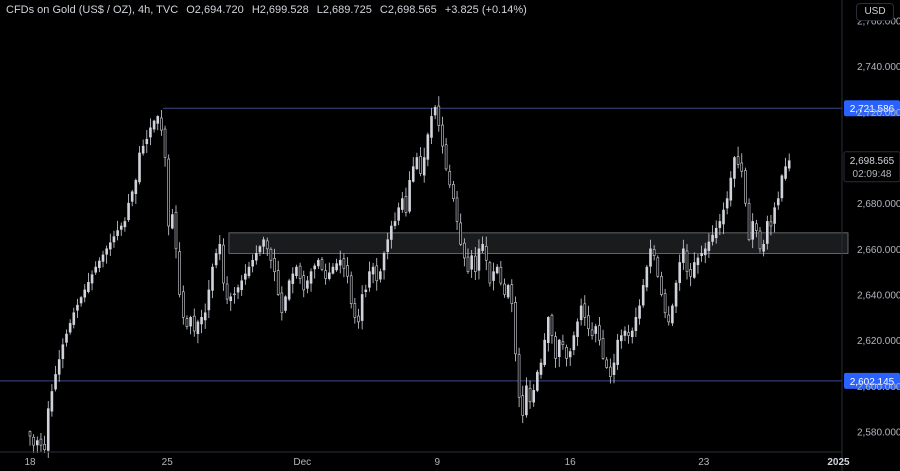 The height and width of the screenshot is (471, 900). What do you see at coordinates (878, 22) in the screenshot?
I see `price-tick-label: 2,760.000` at bounding box center [878, 22].